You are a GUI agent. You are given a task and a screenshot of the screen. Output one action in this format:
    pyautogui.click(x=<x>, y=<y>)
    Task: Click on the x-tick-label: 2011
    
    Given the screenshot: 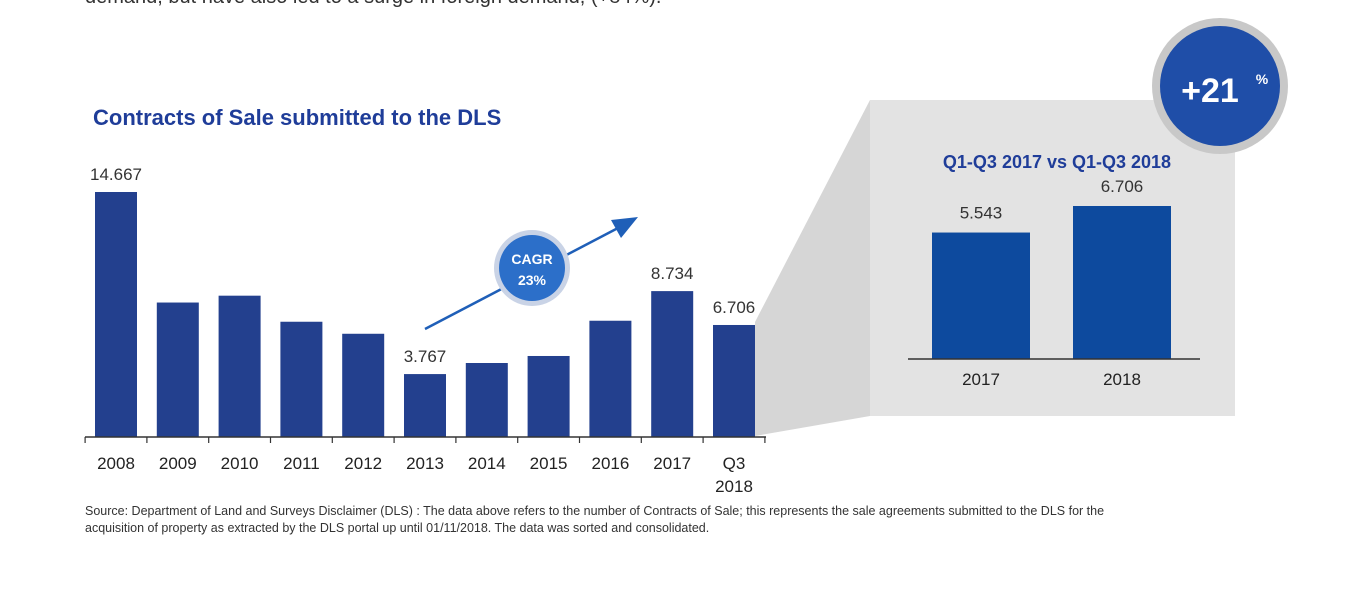 What is the action you would take?
    pyautogui.click(x=301, y=463)
    